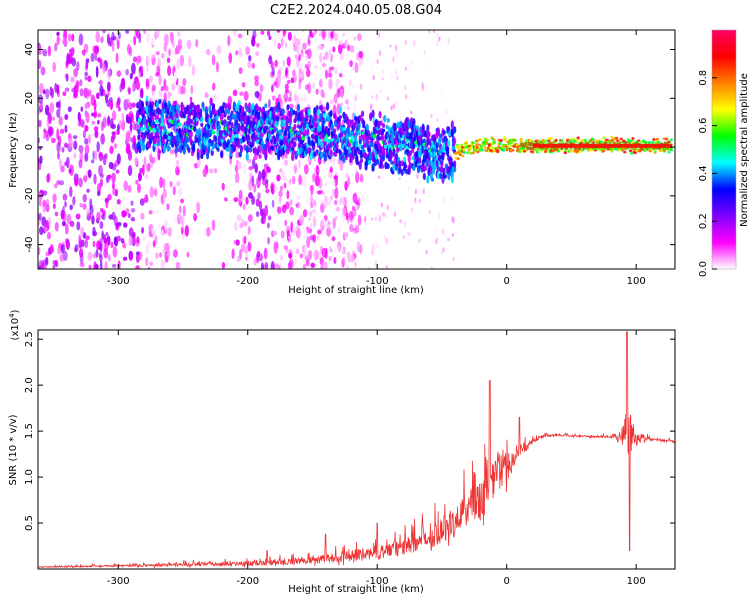 Image resolution: width=750 pixels, height=600 pixels. I want to click on spectrogram-ylabel: Frequency (Hz), so click(13, 150).